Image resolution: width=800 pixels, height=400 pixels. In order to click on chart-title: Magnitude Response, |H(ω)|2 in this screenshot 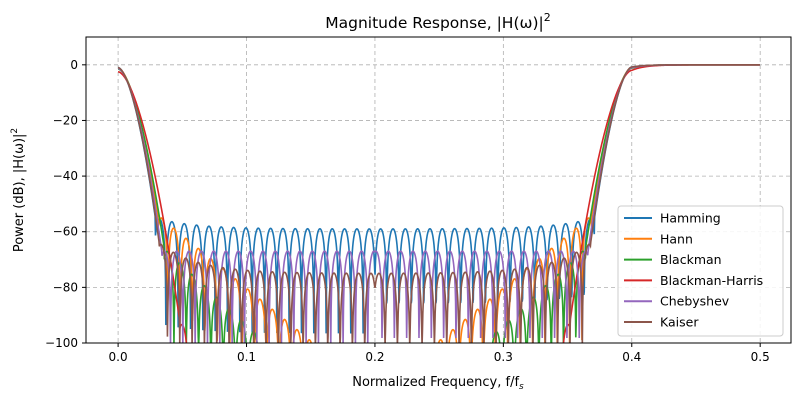, I will do `click(438, 21)`.